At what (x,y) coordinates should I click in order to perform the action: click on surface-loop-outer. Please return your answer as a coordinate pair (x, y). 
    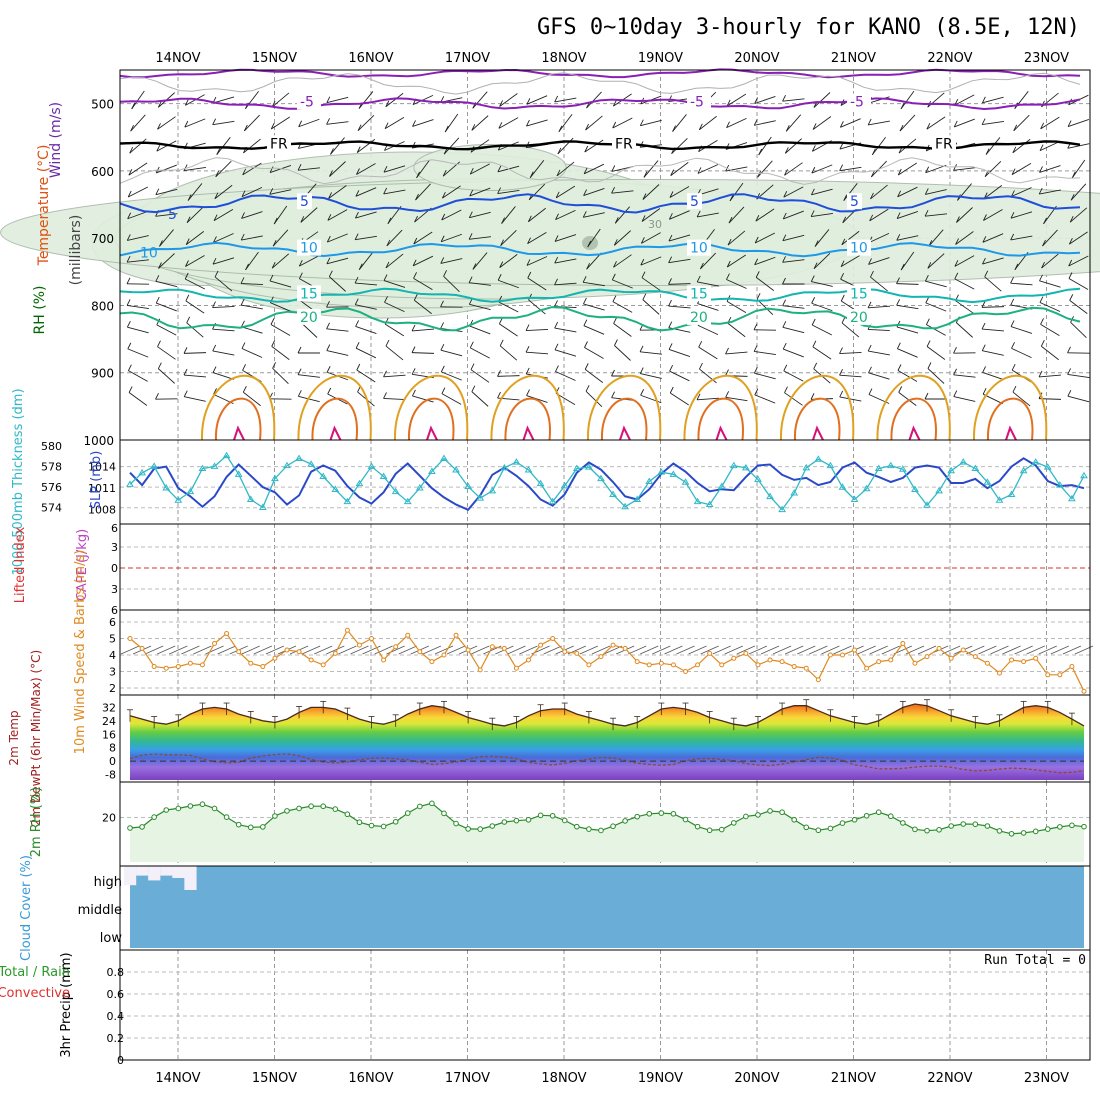
    Looking at the image, I should click on (334, 407).